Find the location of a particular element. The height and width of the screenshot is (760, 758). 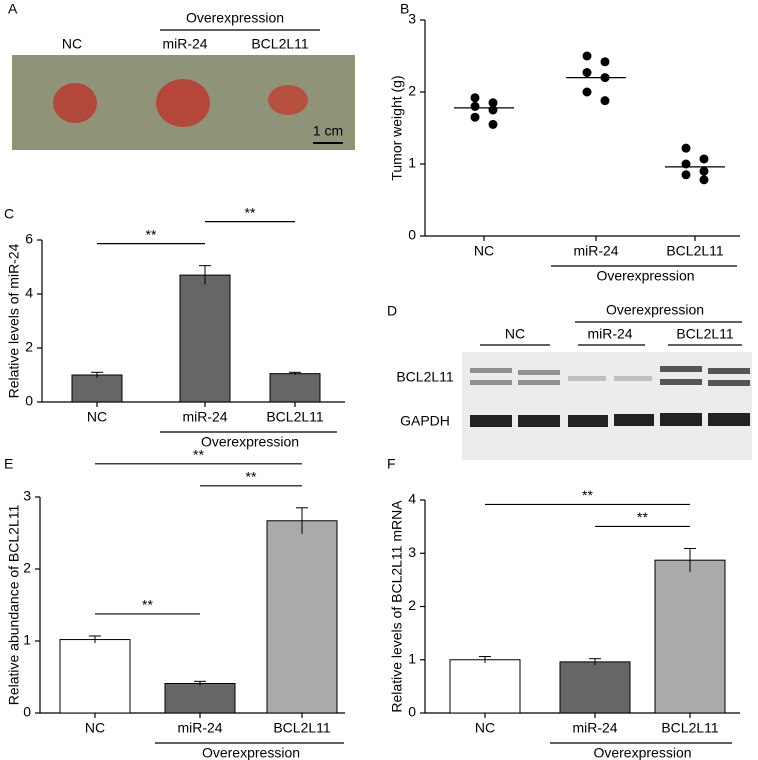

panel-label: C is located at coordinates (9, 214).